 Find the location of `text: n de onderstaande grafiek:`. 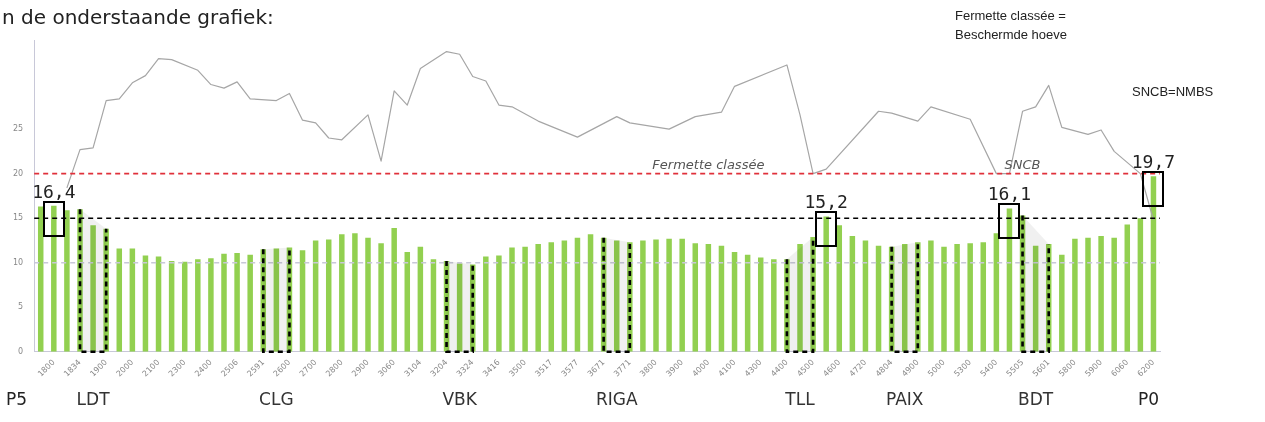

text: n de onderstaande grafiek: is located at coordinates (138, 17).